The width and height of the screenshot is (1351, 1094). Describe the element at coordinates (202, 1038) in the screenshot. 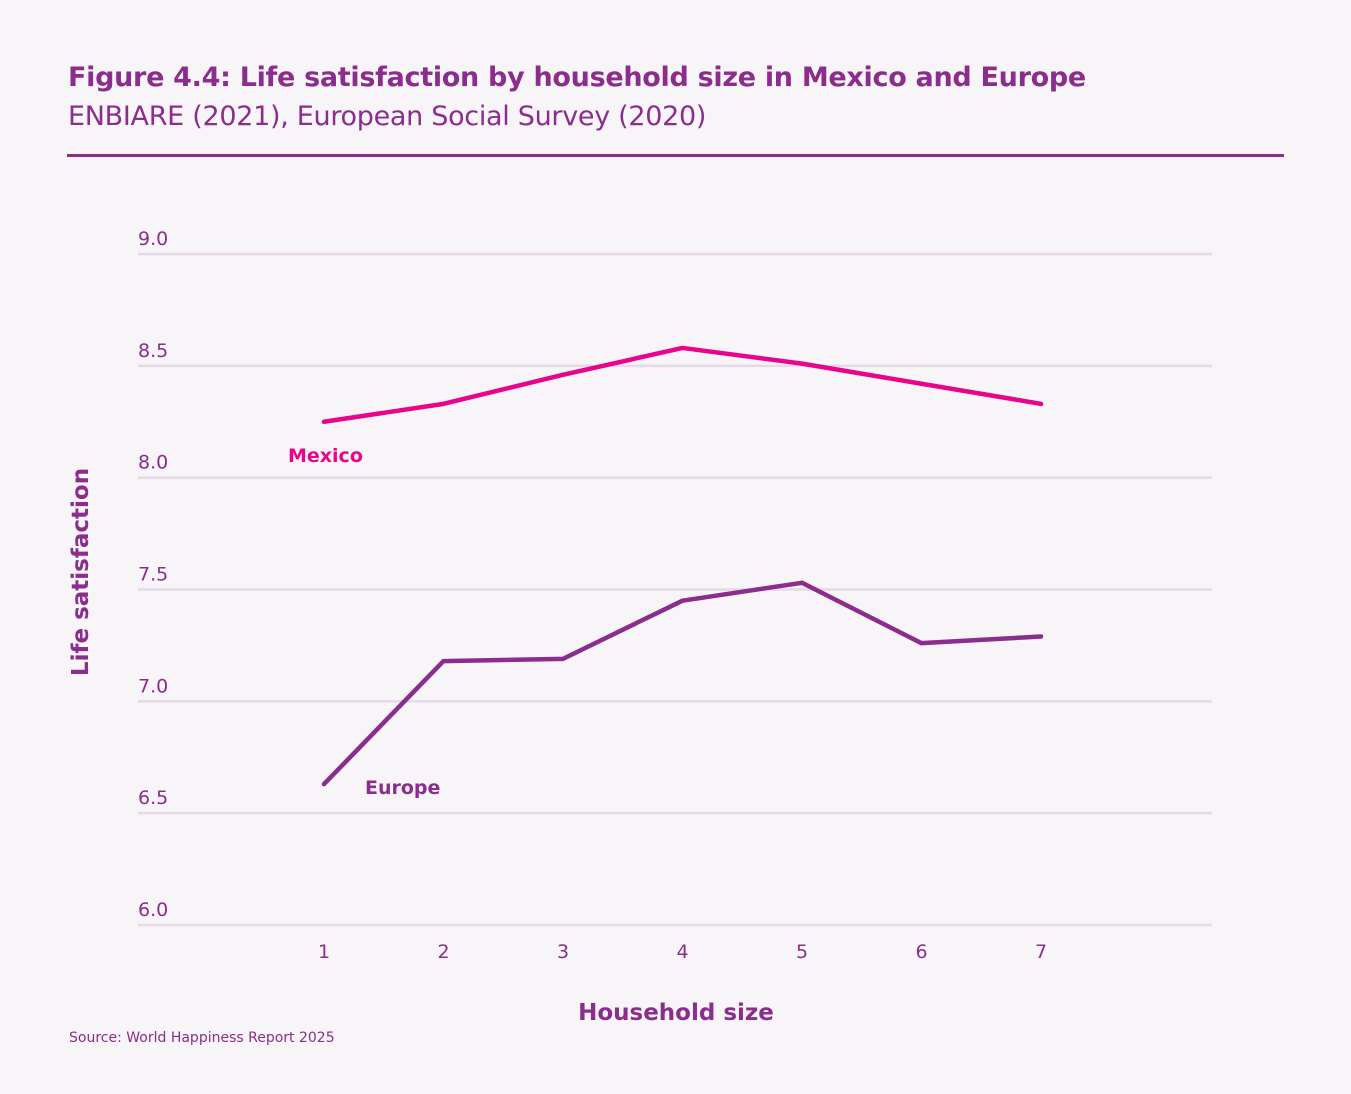

I see `source-note: Source: World Happiness Report 2025` at that location.